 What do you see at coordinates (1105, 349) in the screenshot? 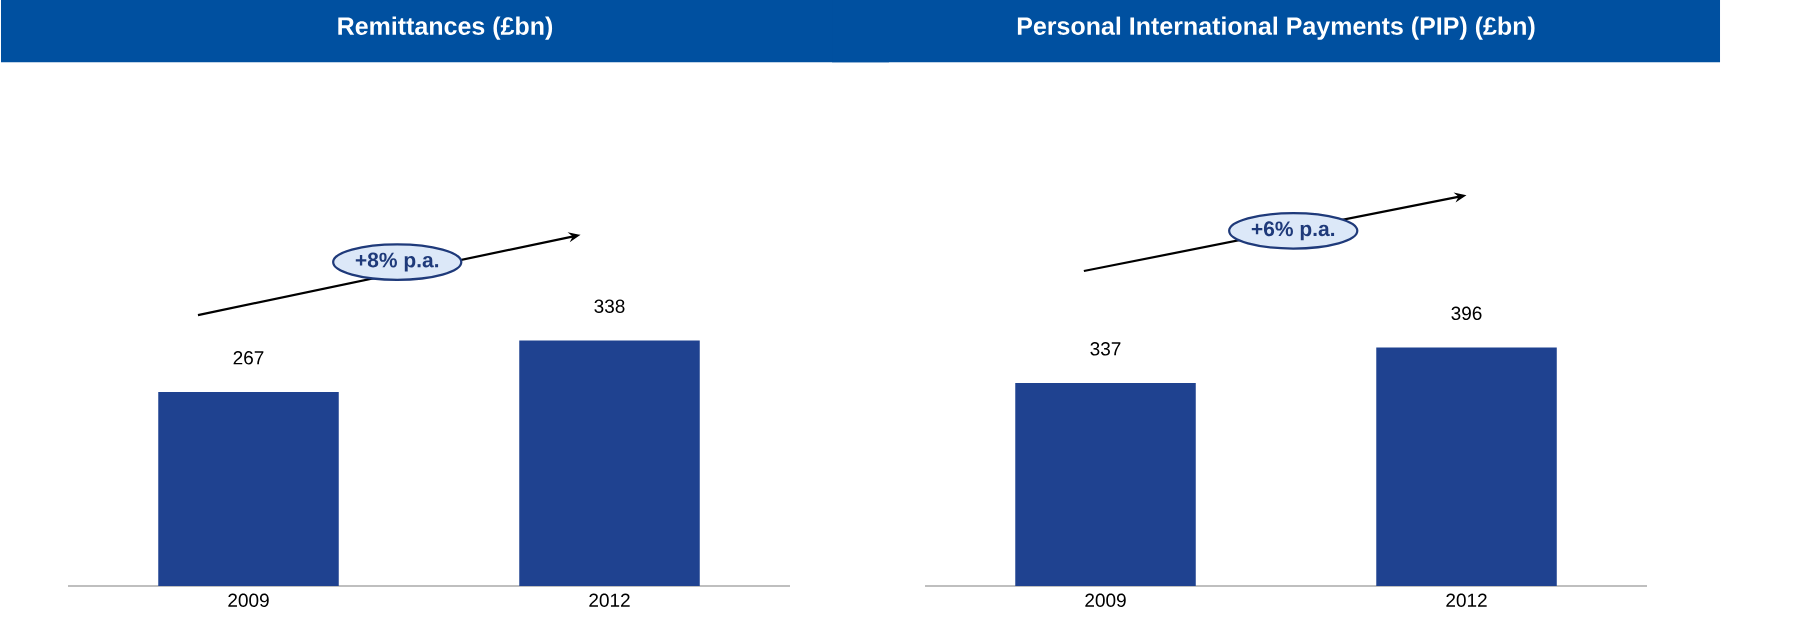
I see `data-label: 337` at bounding box center [1105, 349].